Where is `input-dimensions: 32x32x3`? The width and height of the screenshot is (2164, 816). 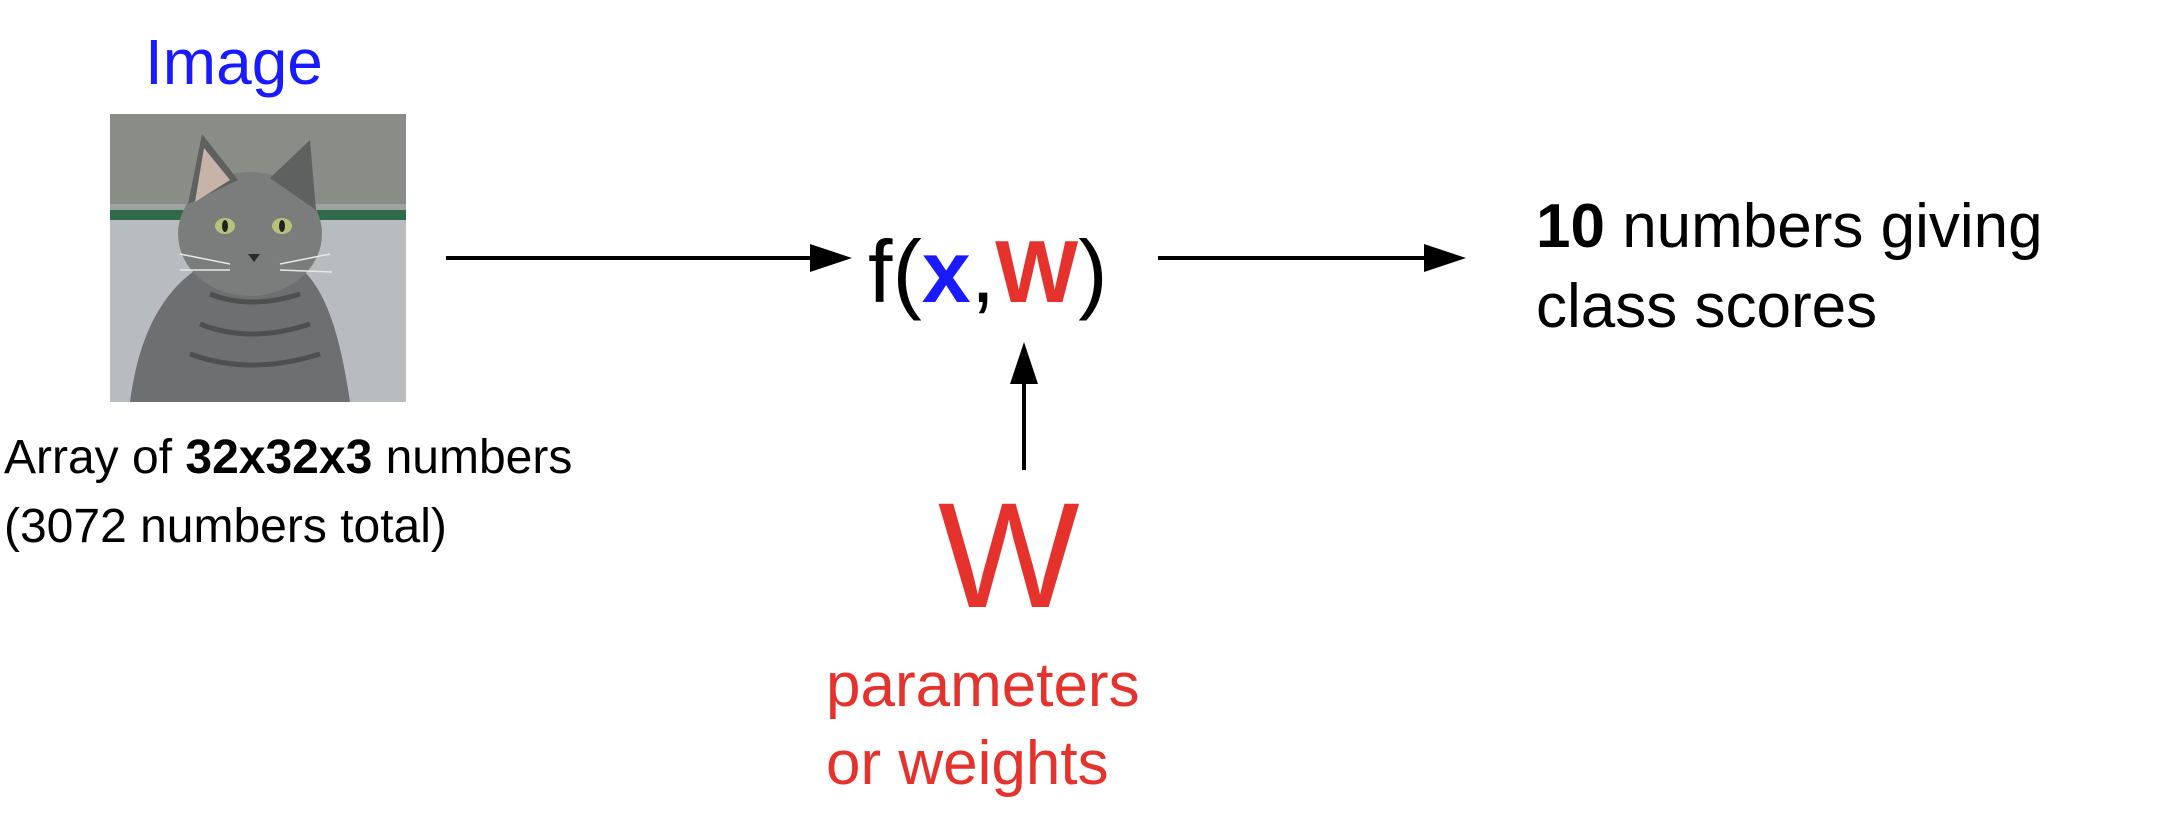 input-dimensions: 32x32x3 is located at coordinates (279, 457).